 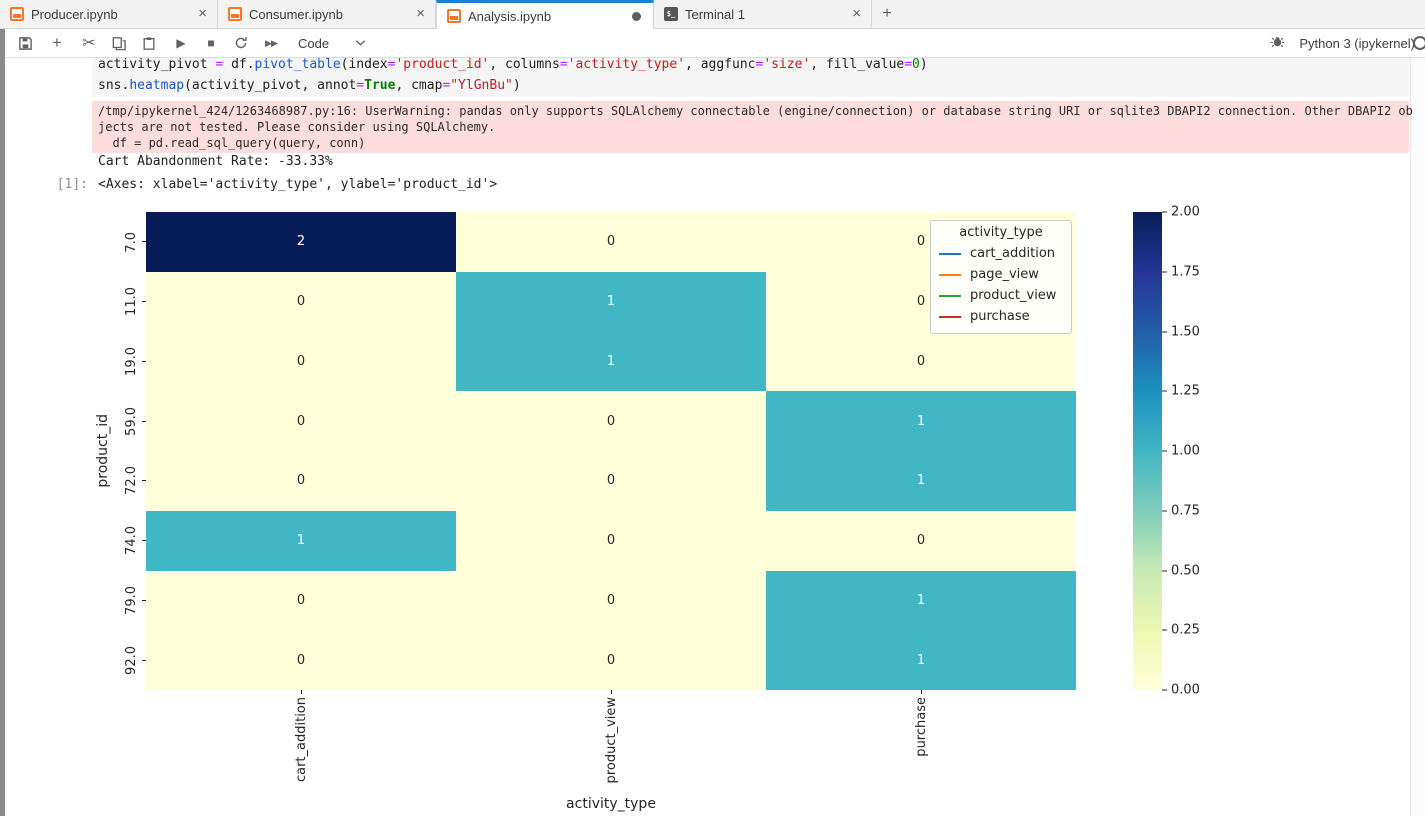 I want to click on colorbar-tick: 0.25, so click(x=1181, y=630).